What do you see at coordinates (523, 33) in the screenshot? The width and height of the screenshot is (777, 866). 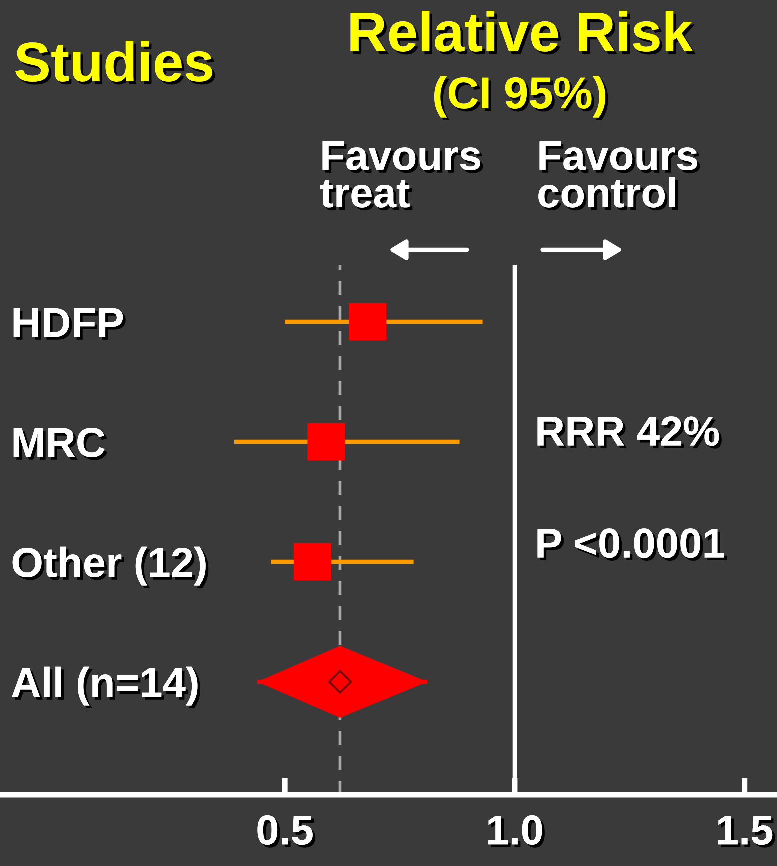 I see `chart-title: Relative Risk` at bounding box center [523, 33].